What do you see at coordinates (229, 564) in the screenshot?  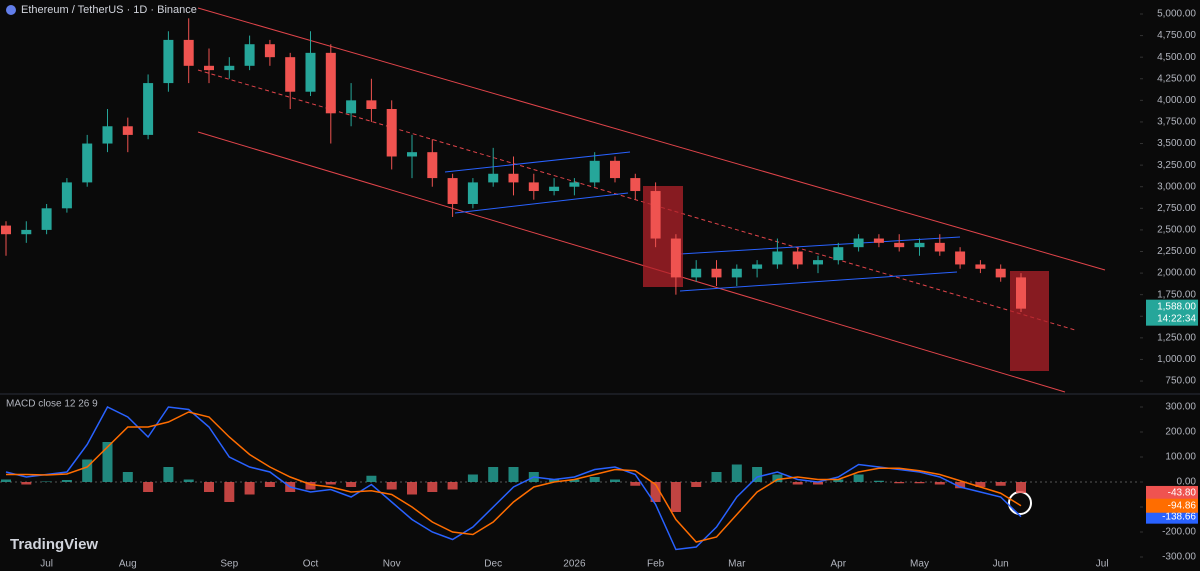 I see `x-tick-label: Sep` at bounding box center [229, 564].